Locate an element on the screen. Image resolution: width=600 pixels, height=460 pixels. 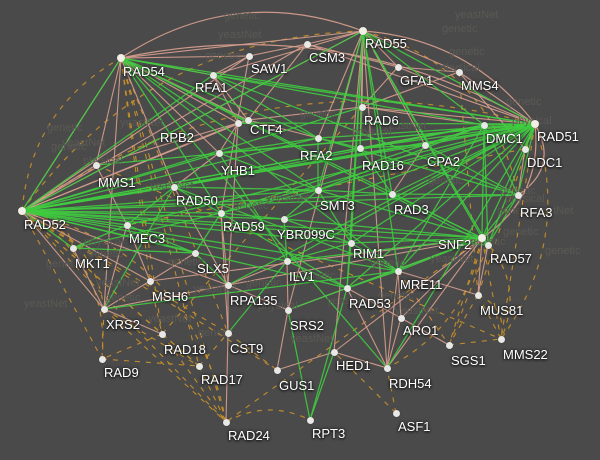
graph-node-ilv1 is located at coordinates (287, 261).